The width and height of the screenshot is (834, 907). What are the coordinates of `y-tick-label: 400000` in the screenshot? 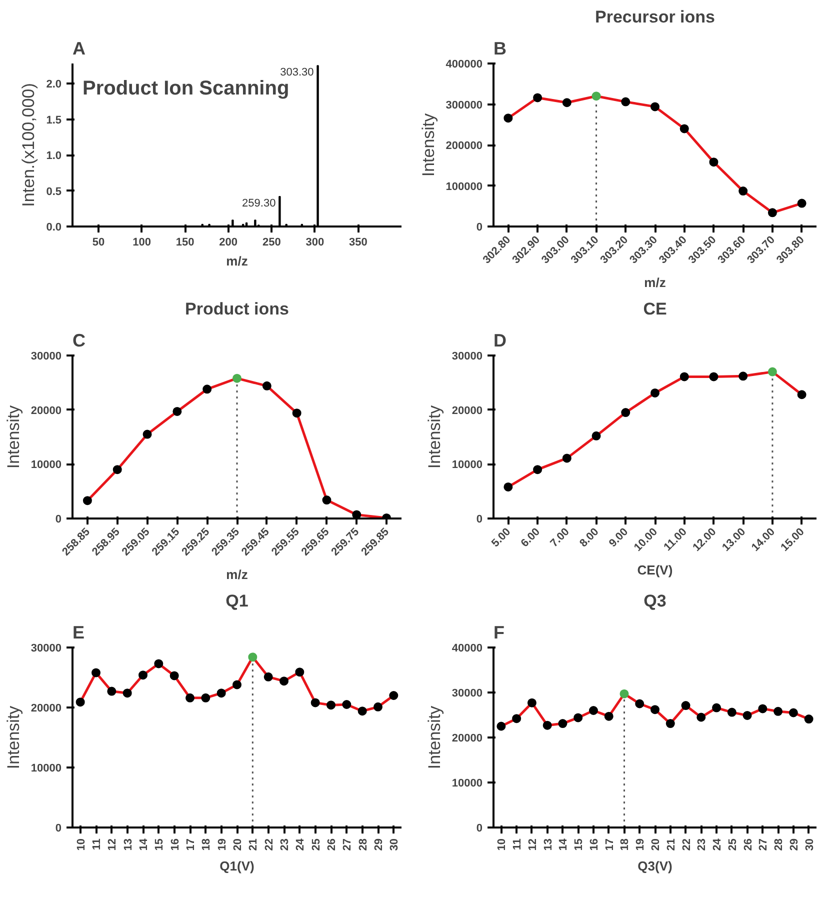 It's located at (464, 64).